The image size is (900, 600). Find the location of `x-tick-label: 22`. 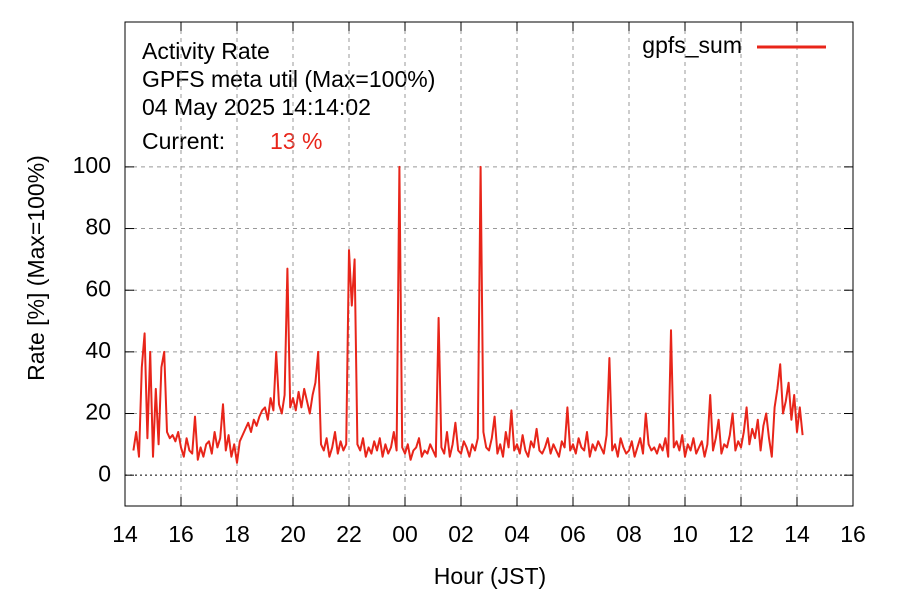

x-tick-label: 22 is located at coordinates (349, 534).